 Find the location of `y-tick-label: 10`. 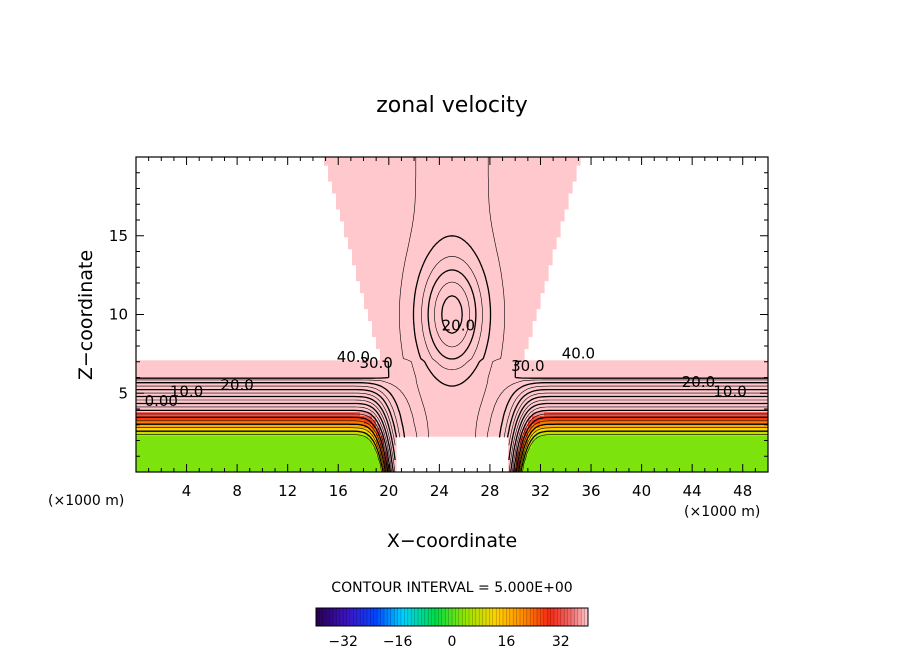

y-tick-label: 10 is located at coordinates (118, 315).